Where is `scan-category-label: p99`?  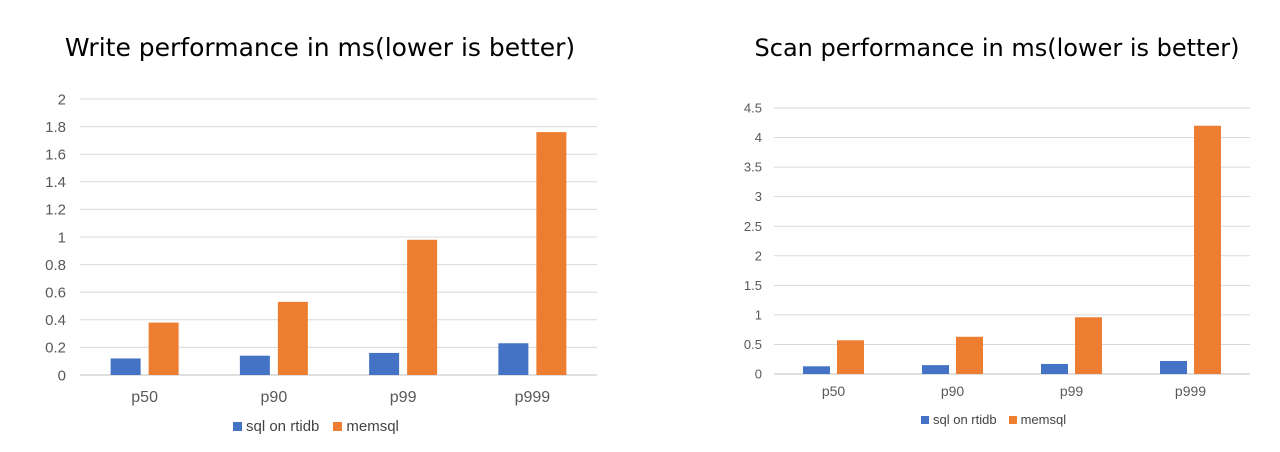
scan-category-label: p99 is located at coordinates (1072, 391).